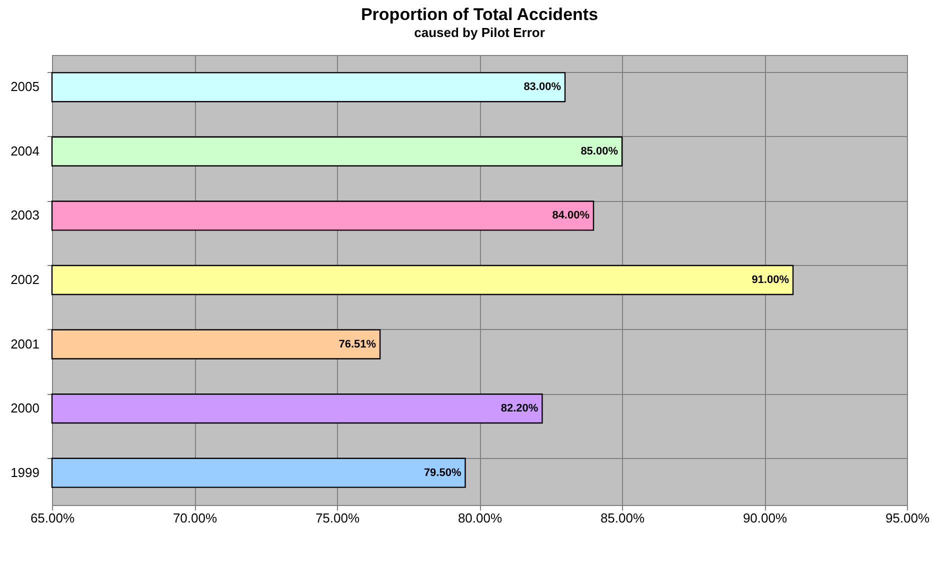 The height and width of the screenshot is (584, 942). I want to click on x-tick-label: 85.00%, so click(622, 518).